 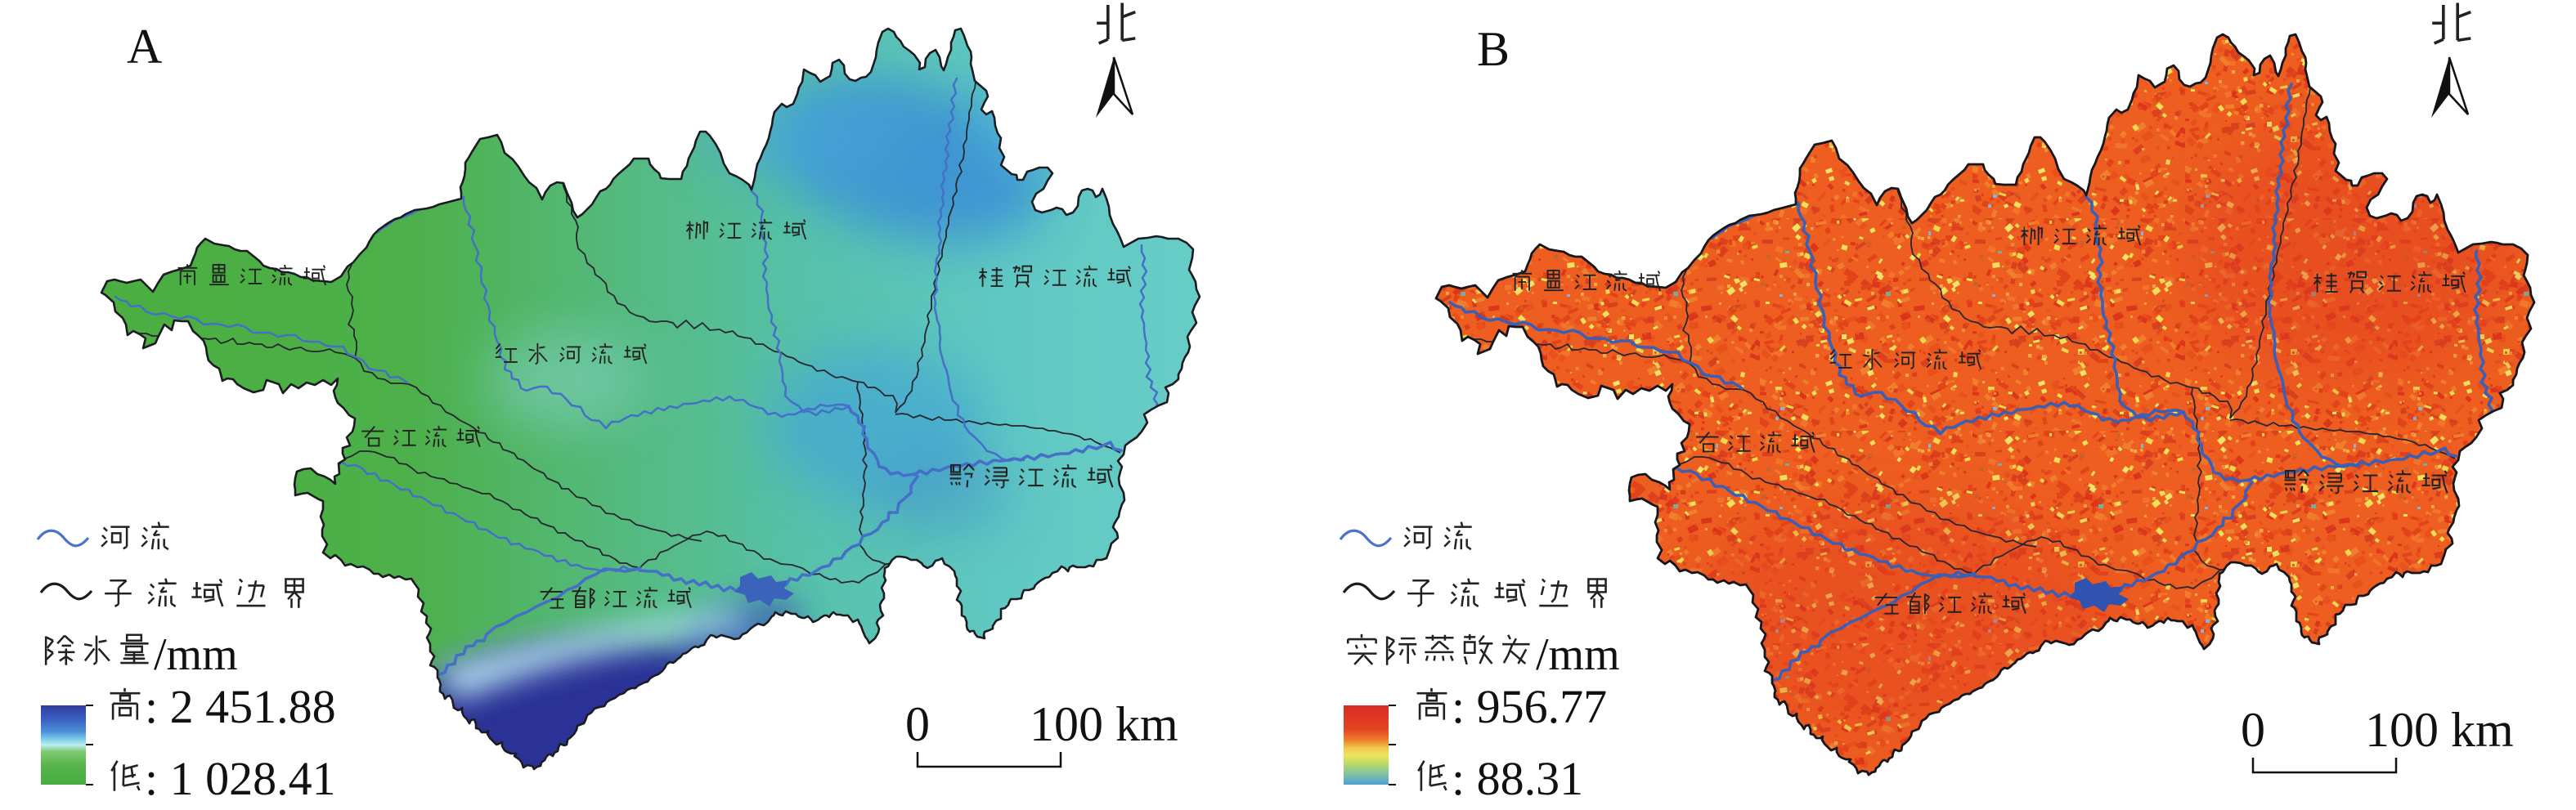 What do you see at coordinates (144, 47) in the screenshot?
I see `svg-text: A` at bounding box center [144, 47].